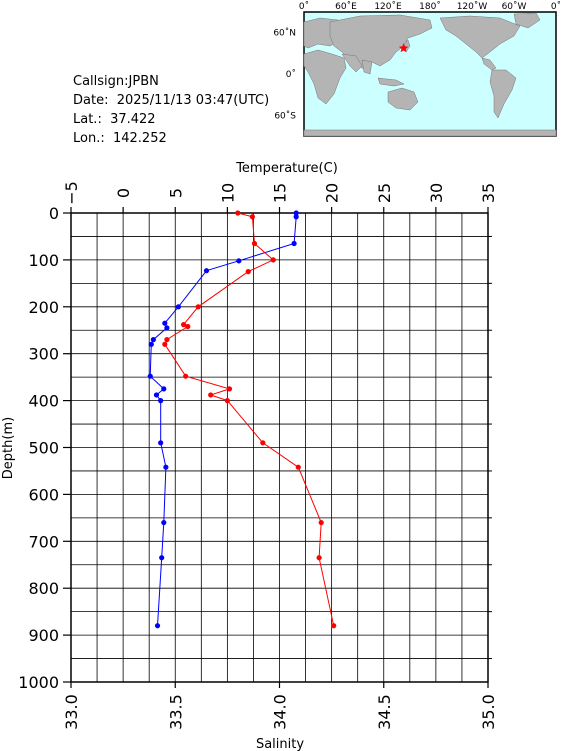  Describe the element at coordinates (171, 100) in the screenshot. I see `date-text: Date: 2025/11/13 03:47(UTC)` at that location.